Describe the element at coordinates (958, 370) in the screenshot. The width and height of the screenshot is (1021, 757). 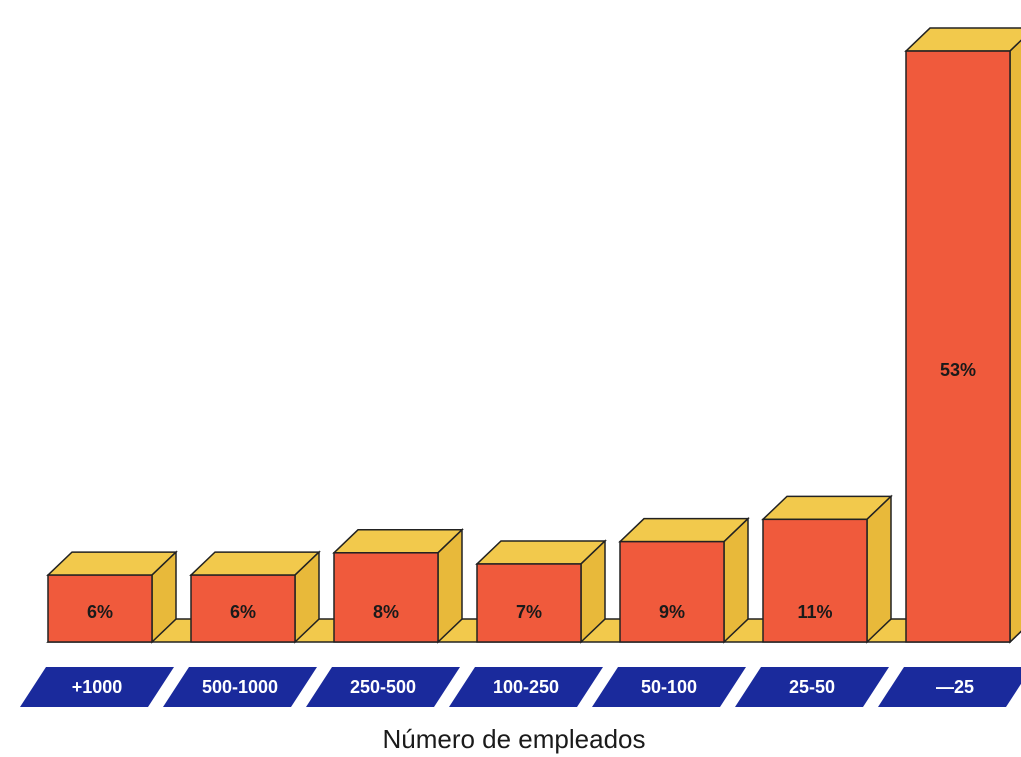
I see `bar-value-label: 53%` at that location.